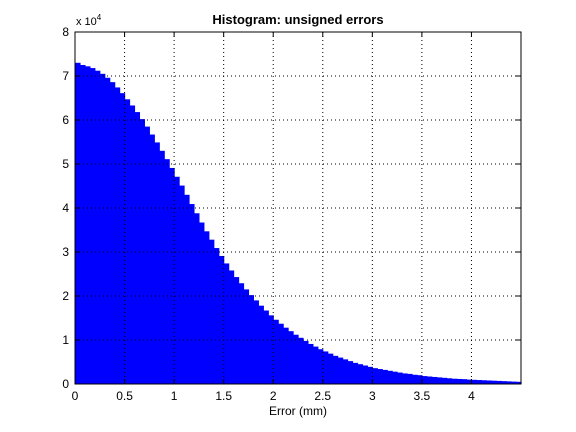 The image size is (576, 432). Describe the element at coordinates (99, 17) in the screenshot. I see `y-scale-exponent: 4` at that location.